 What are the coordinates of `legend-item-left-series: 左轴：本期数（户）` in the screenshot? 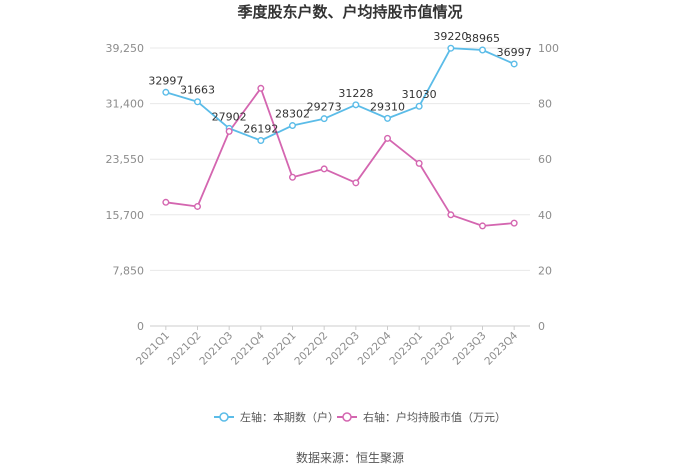 It's located at (276, 417).